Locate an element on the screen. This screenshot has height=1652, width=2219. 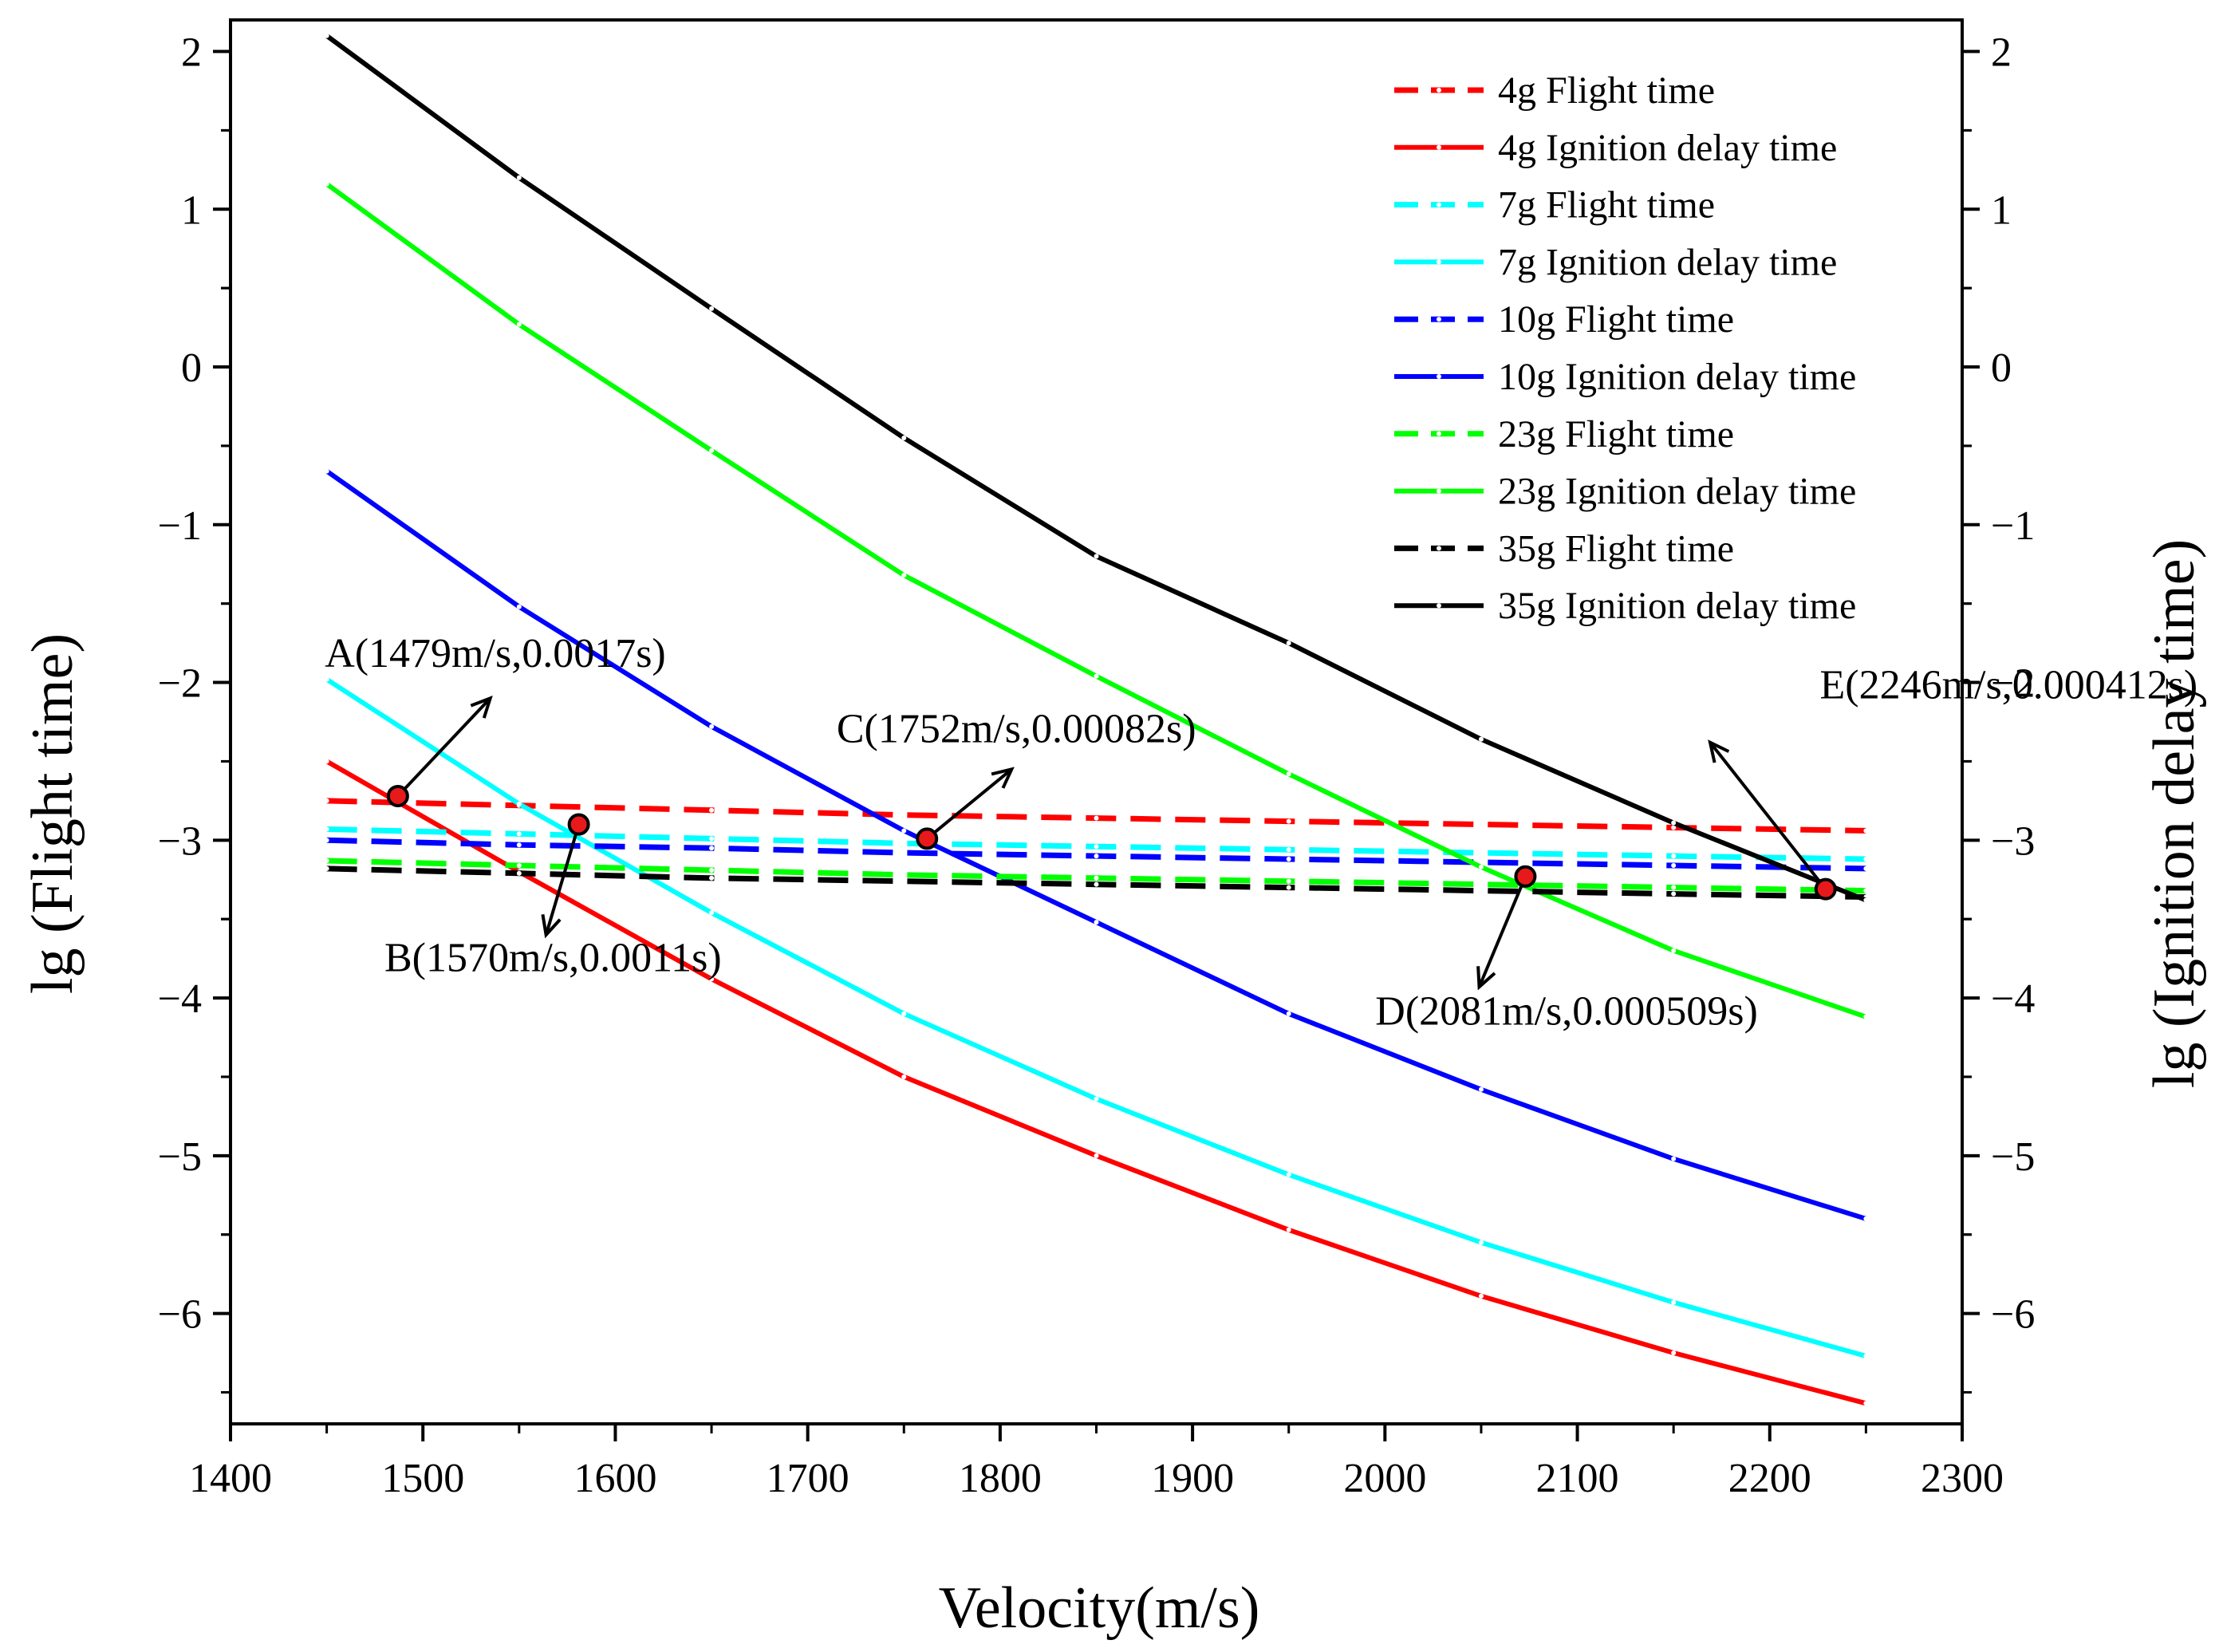
y-tick-label-right: −1 is located at coordinates (2013, 526).